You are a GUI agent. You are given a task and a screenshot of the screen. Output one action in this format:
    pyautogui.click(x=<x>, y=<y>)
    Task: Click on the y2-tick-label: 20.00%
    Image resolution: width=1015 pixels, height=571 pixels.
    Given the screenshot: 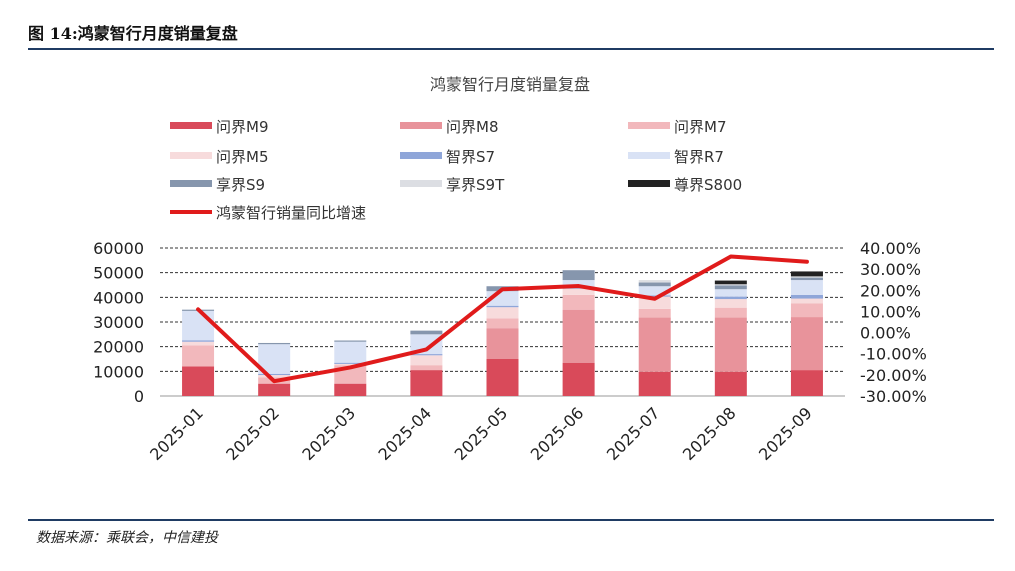 What is the action you would take?
    pyautogui.click(x=890, y=290)
    